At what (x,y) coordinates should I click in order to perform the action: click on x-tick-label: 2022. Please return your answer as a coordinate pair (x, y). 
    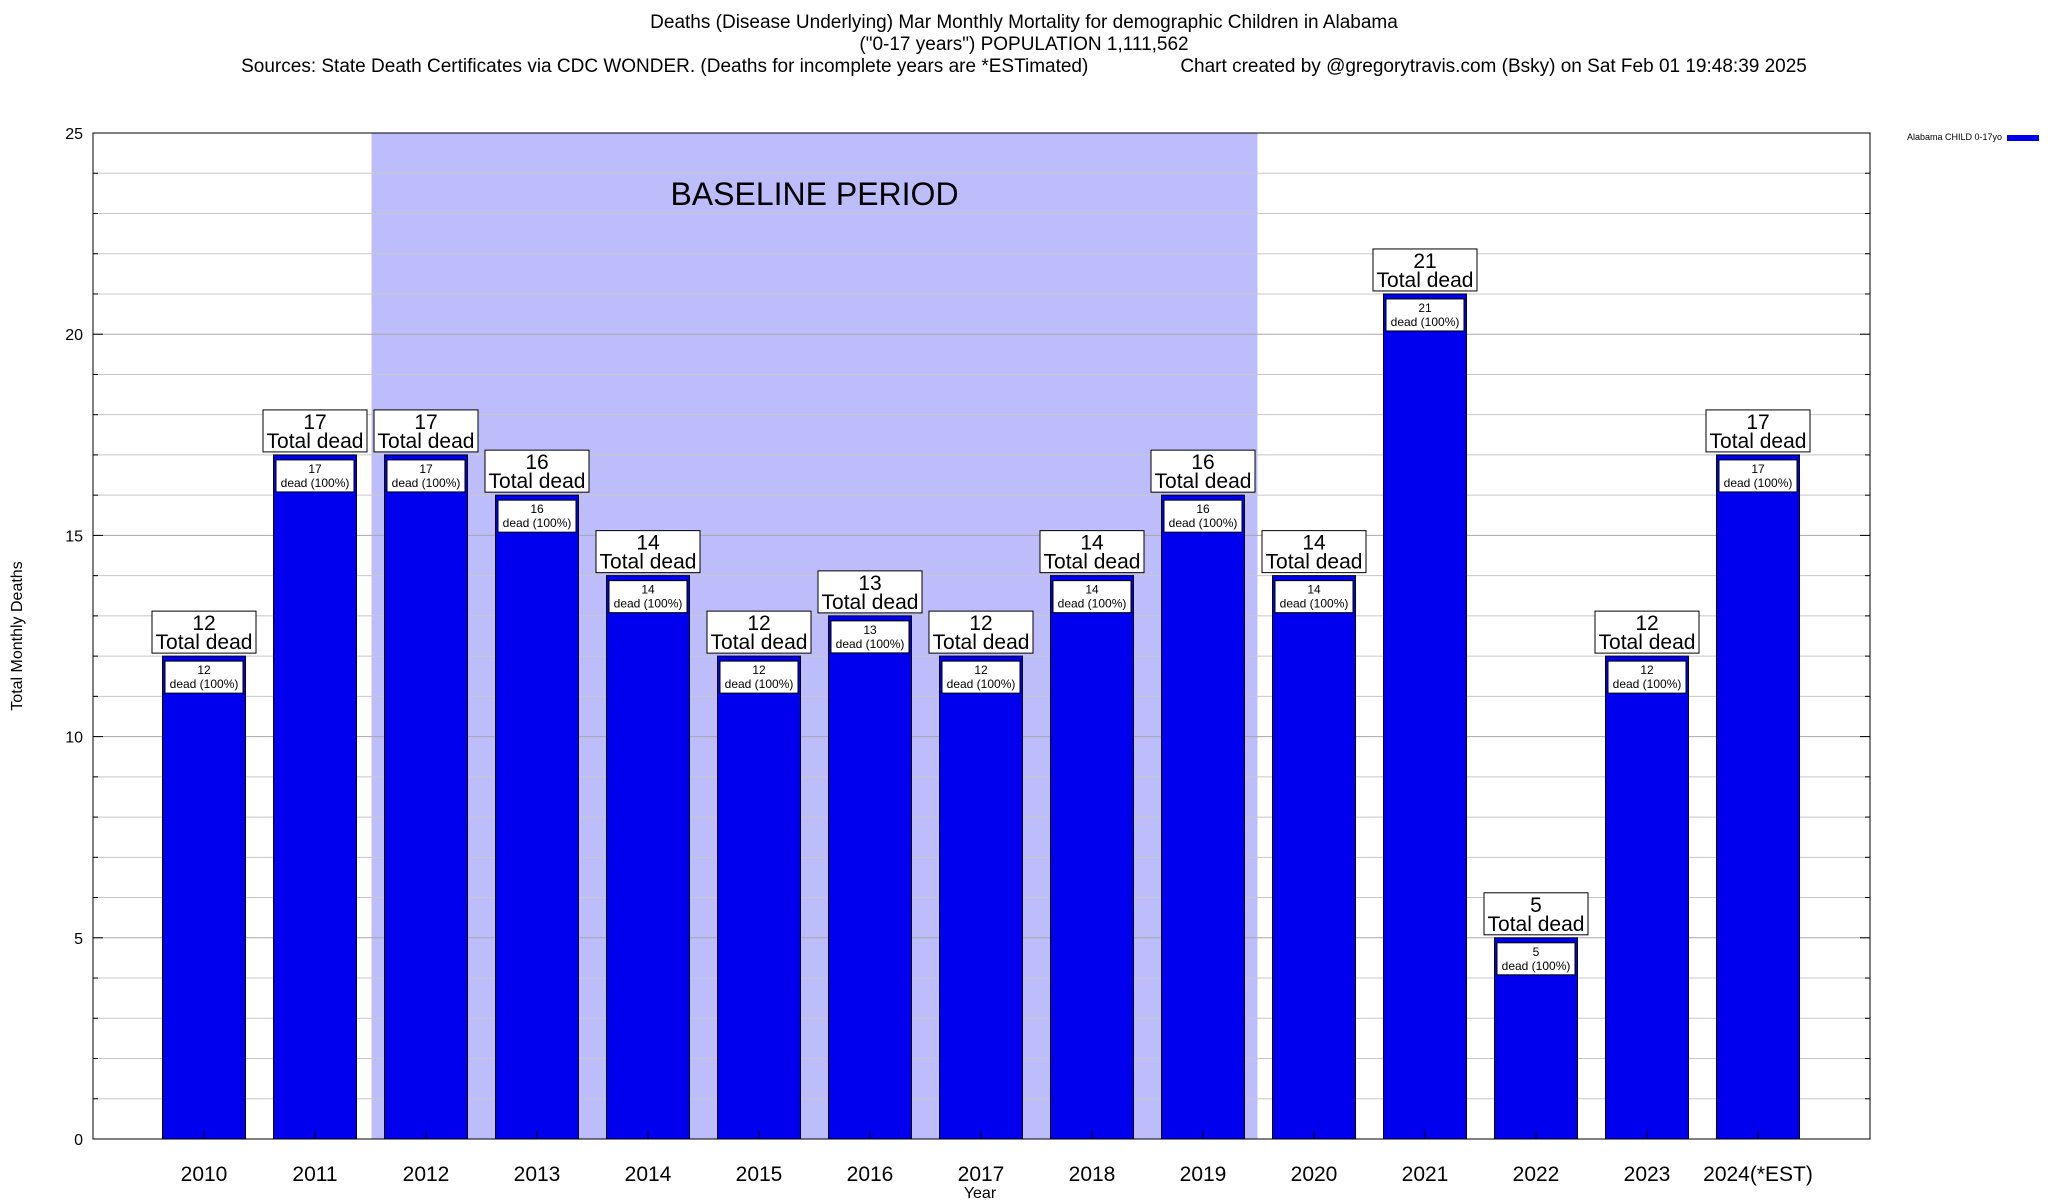
    Looking at the image, I should click on (1536, 1174).